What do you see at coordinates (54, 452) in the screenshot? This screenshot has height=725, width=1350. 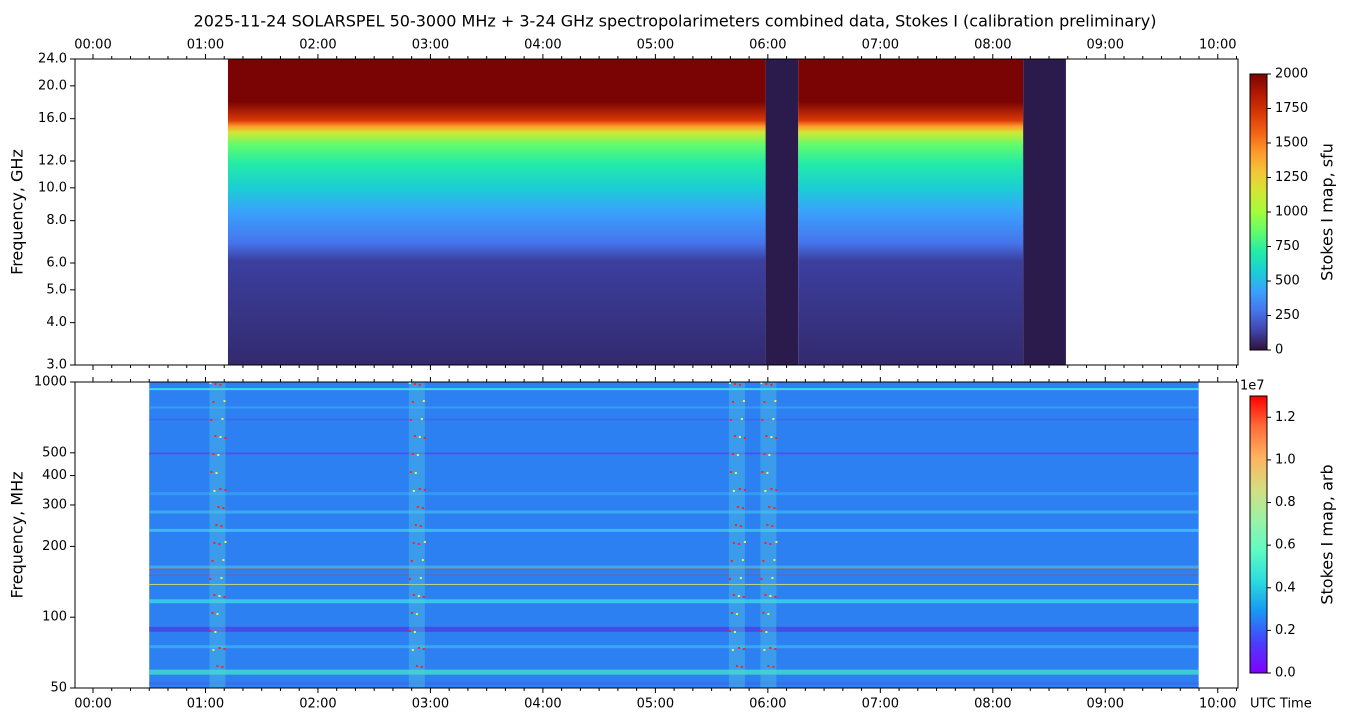 I see `y-tick-label: 500` at bounding box center [54, 452].